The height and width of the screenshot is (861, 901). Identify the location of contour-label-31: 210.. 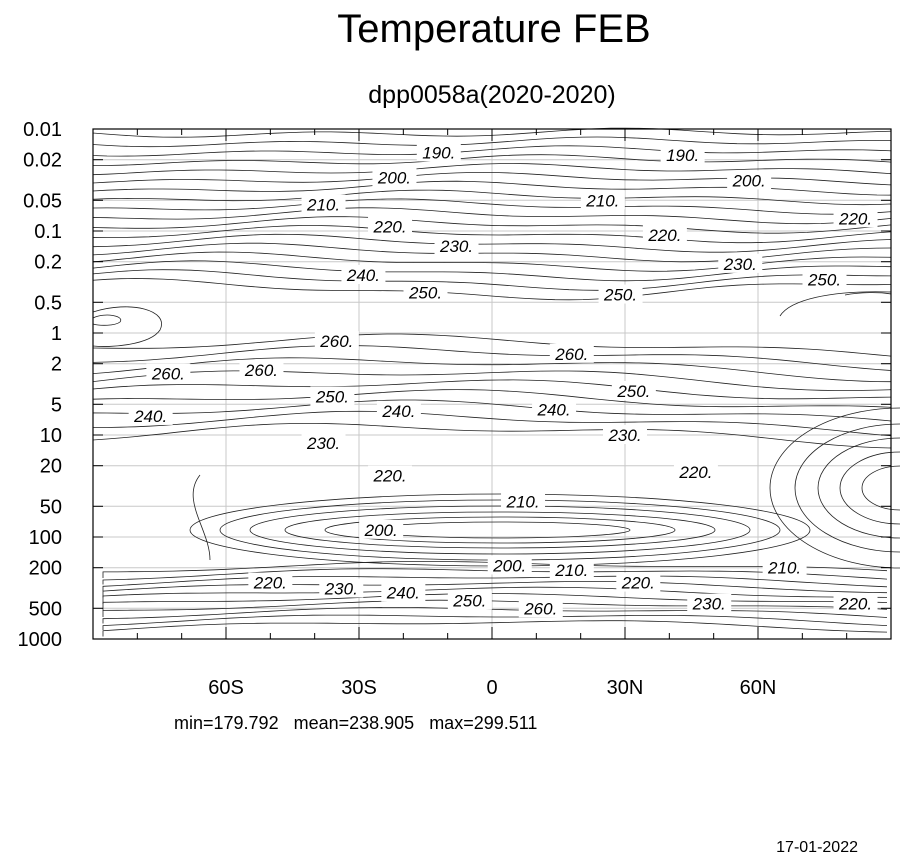
(571, 570).